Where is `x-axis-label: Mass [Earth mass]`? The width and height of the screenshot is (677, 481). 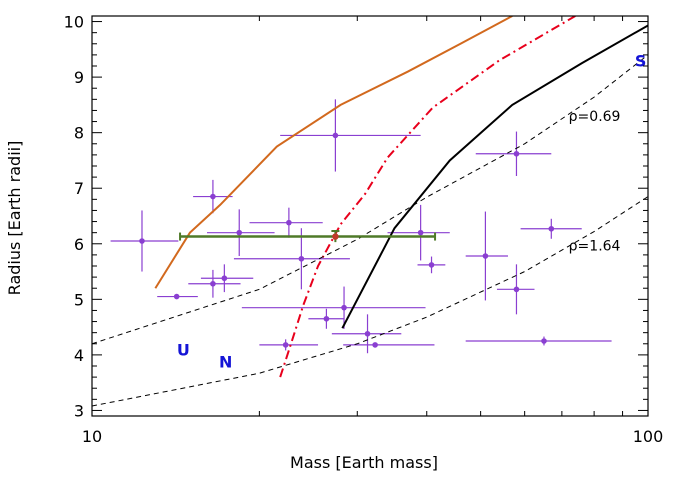
x-axis-label: Mass [Earth mass] is located at coordinates (364, 462).